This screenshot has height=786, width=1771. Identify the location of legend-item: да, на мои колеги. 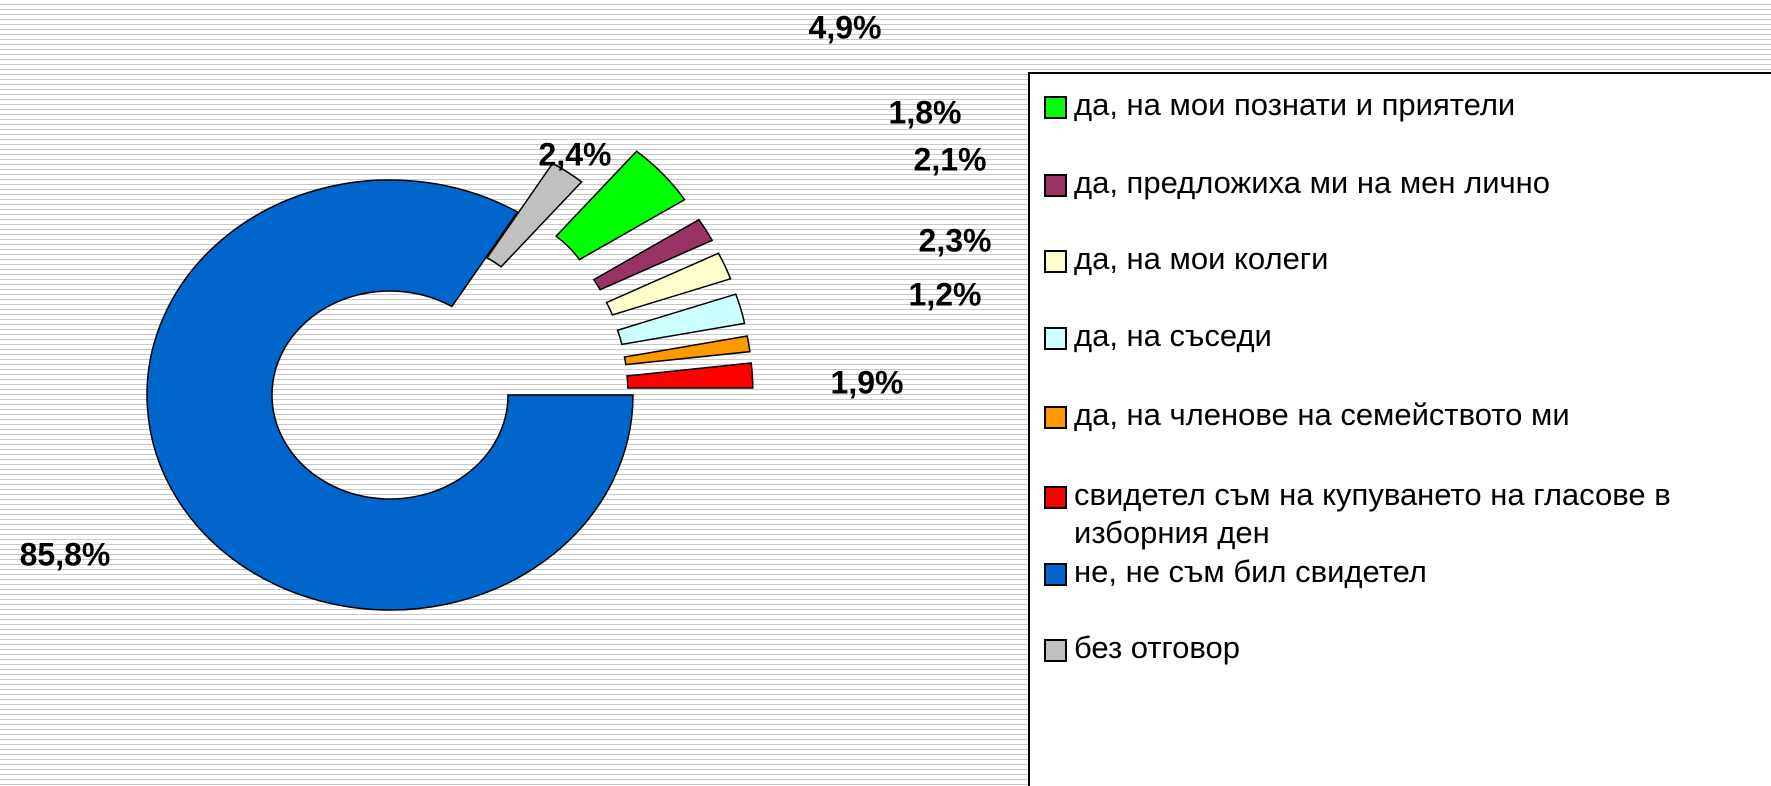
(1407, 259).